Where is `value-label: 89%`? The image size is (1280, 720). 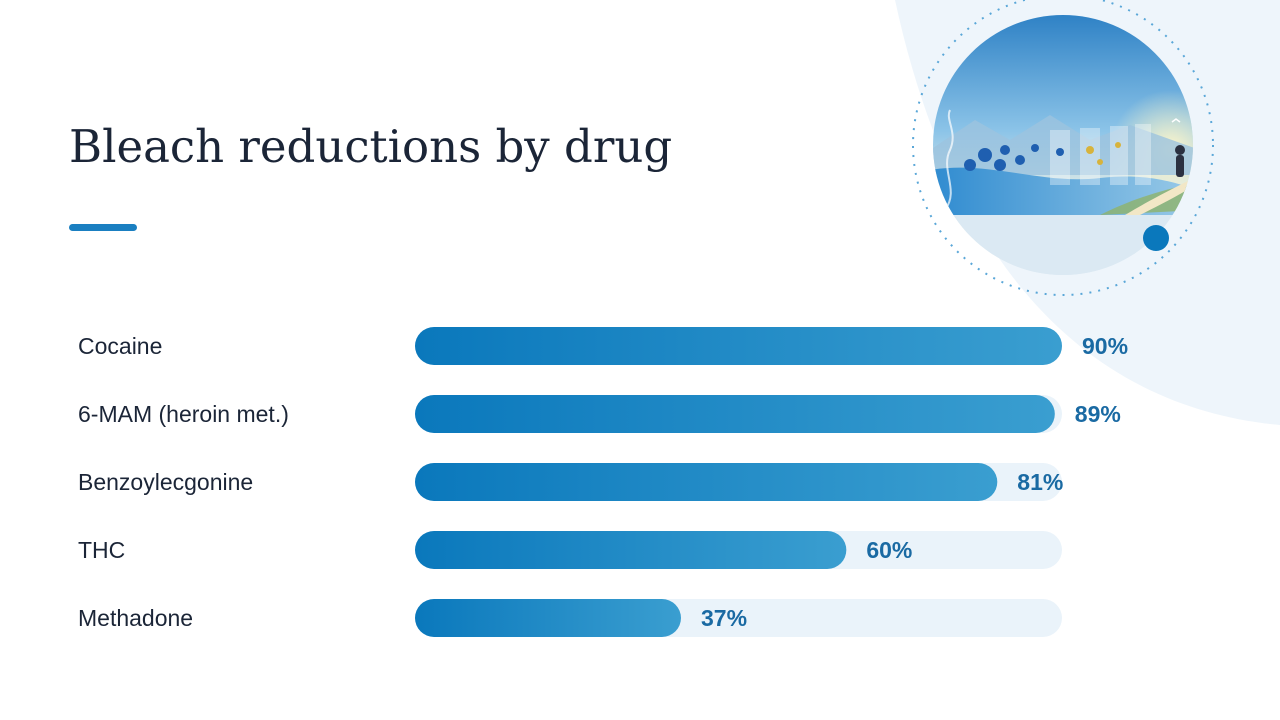
value-label: 89% is located at coordinates (1098, 414).